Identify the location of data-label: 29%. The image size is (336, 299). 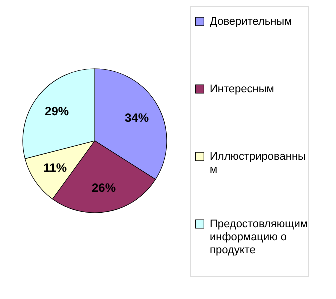
(57, 111).